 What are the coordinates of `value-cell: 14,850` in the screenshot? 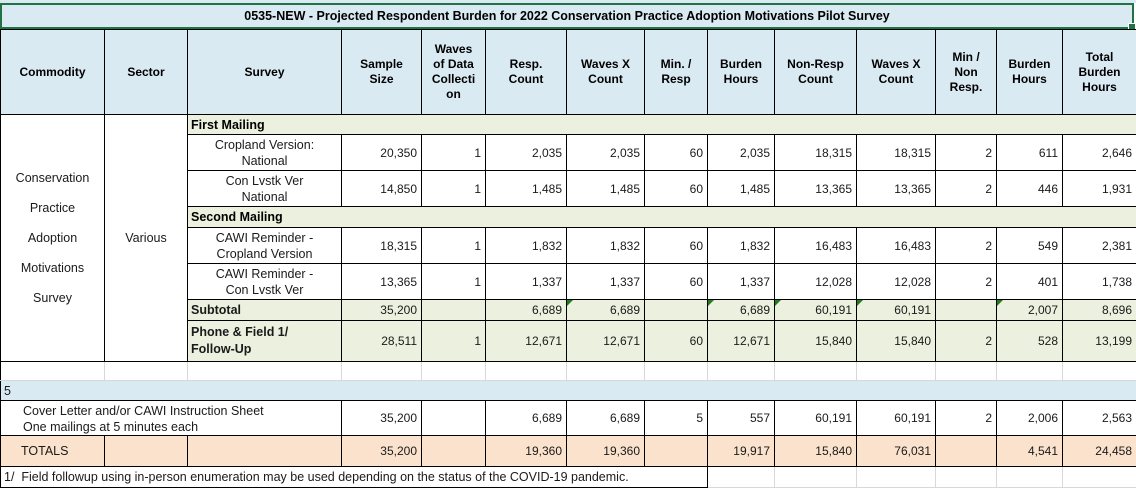 It's located at (381, 188).